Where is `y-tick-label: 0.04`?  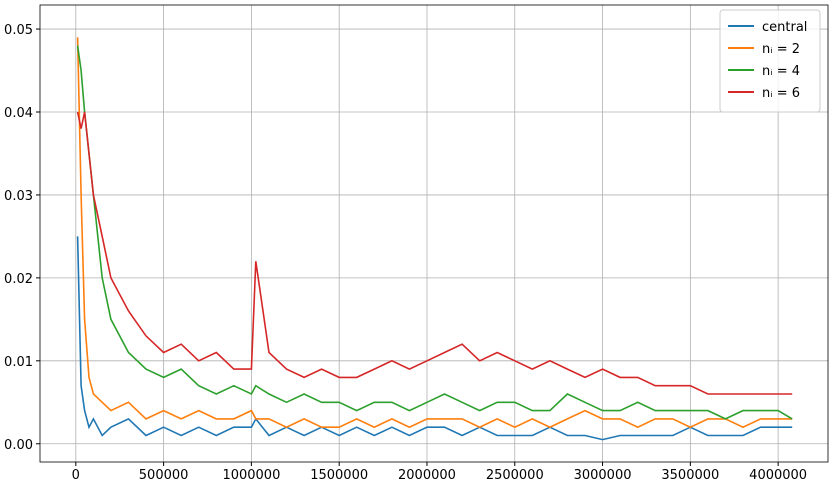
y-tick-label: 0.04 is located at coordinates (18, 113).